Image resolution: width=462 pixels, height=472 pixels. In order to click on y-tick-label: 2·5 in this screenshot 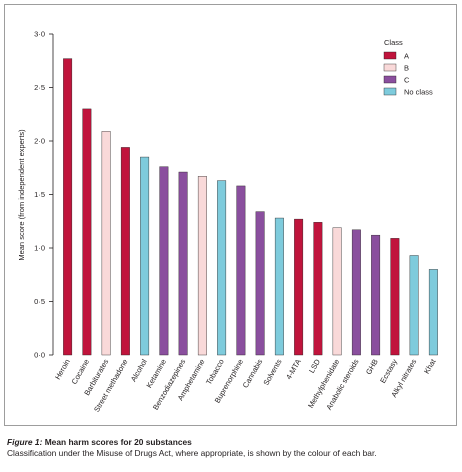, I will do `click(39, 87)`.